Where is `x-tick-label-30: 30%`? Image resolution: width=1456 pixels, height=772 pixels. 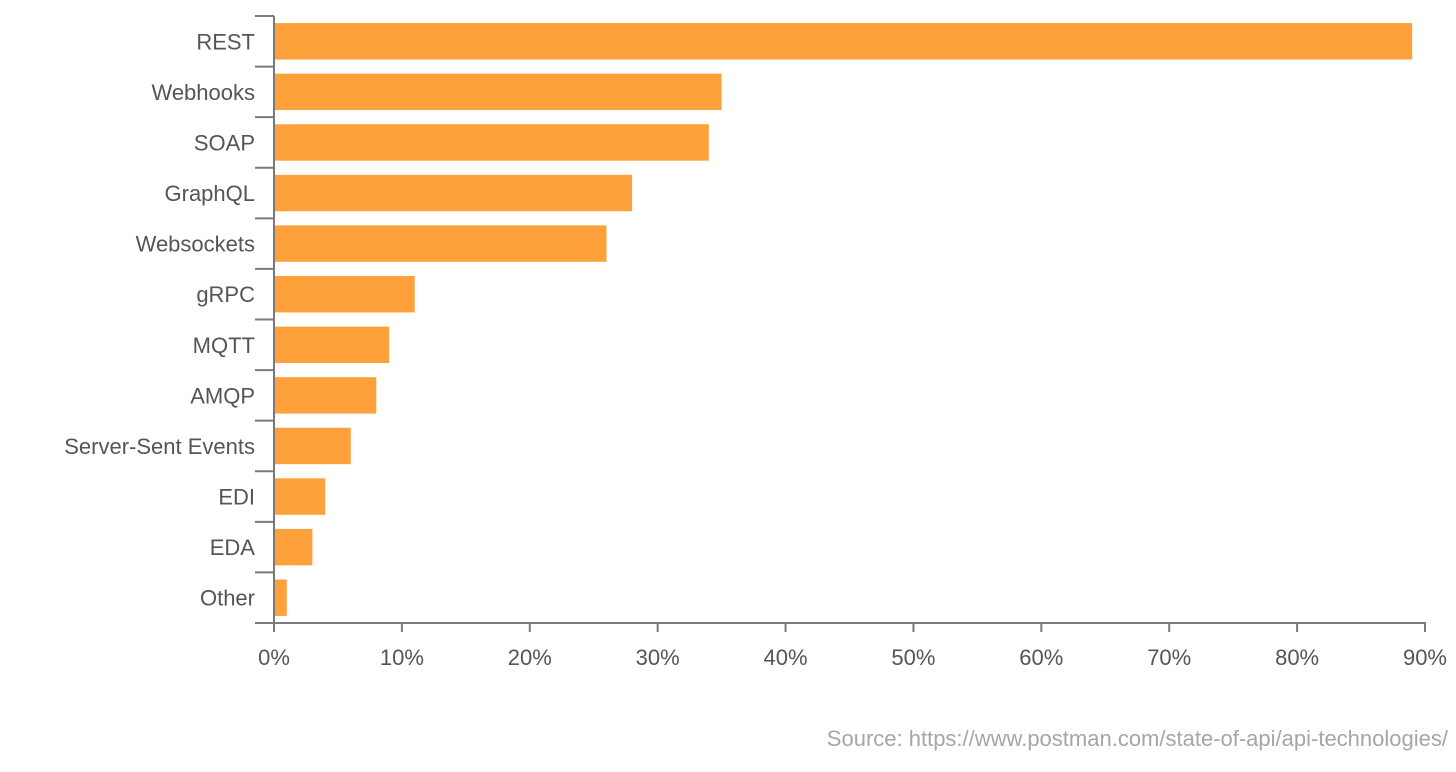
x-tick-label-30: 30% is located at coordinates (658, 657).